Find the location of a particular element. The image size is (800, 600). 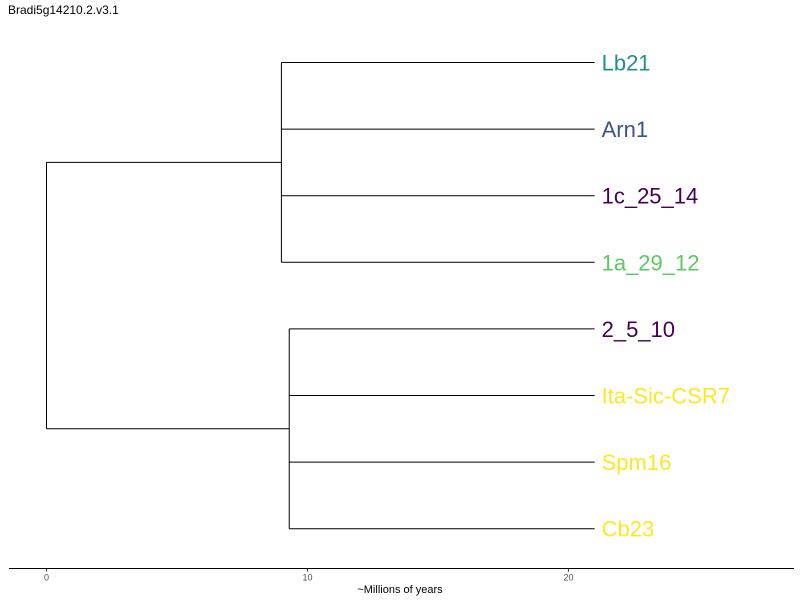

axis-ticks: 0 10 20 is located at coordinates (309, 575).